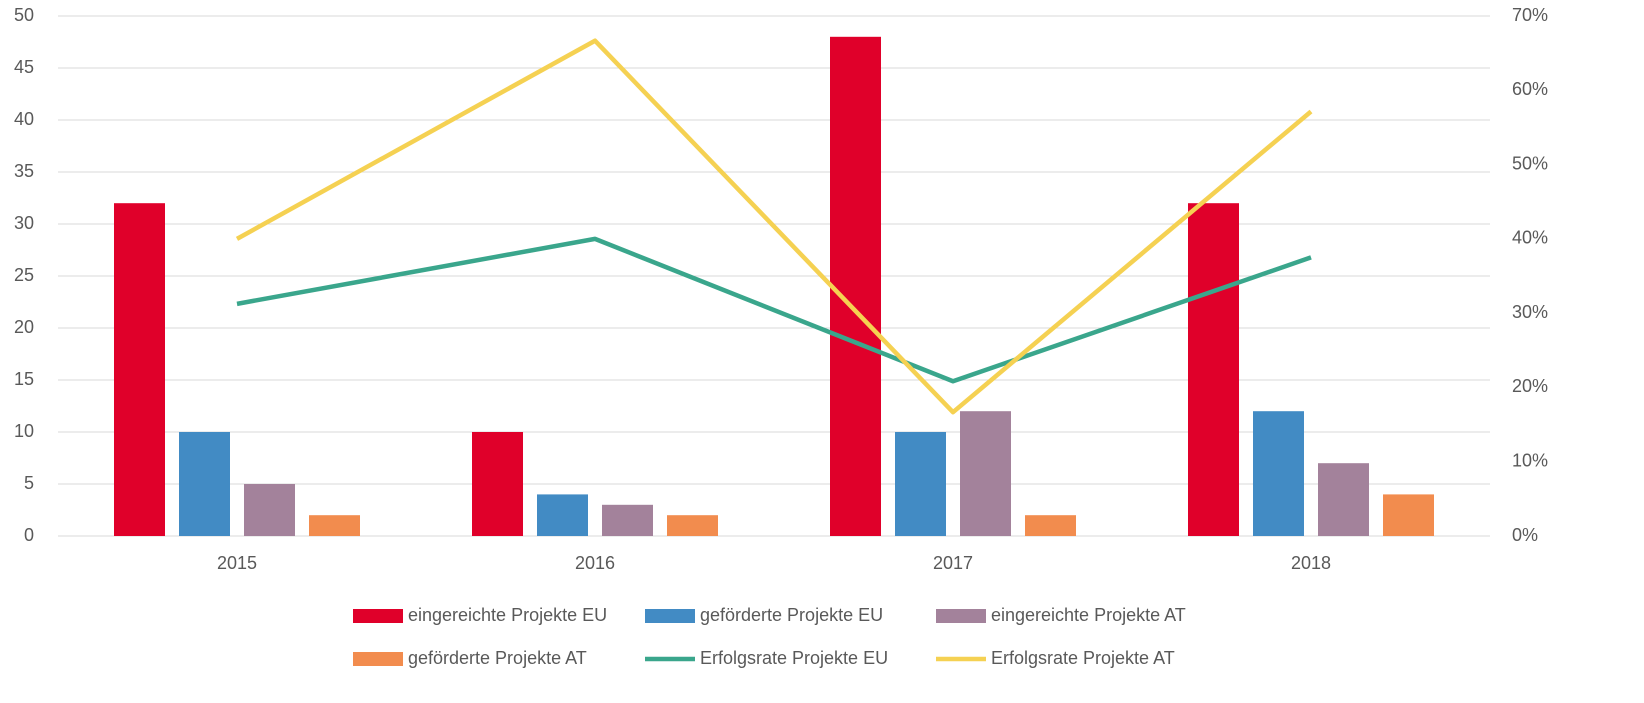 This screenshot has height=703, width=1644. Describe the element at coordinates (24, 327) in the screenshot. I see `y-tick-label: 20` at that location.